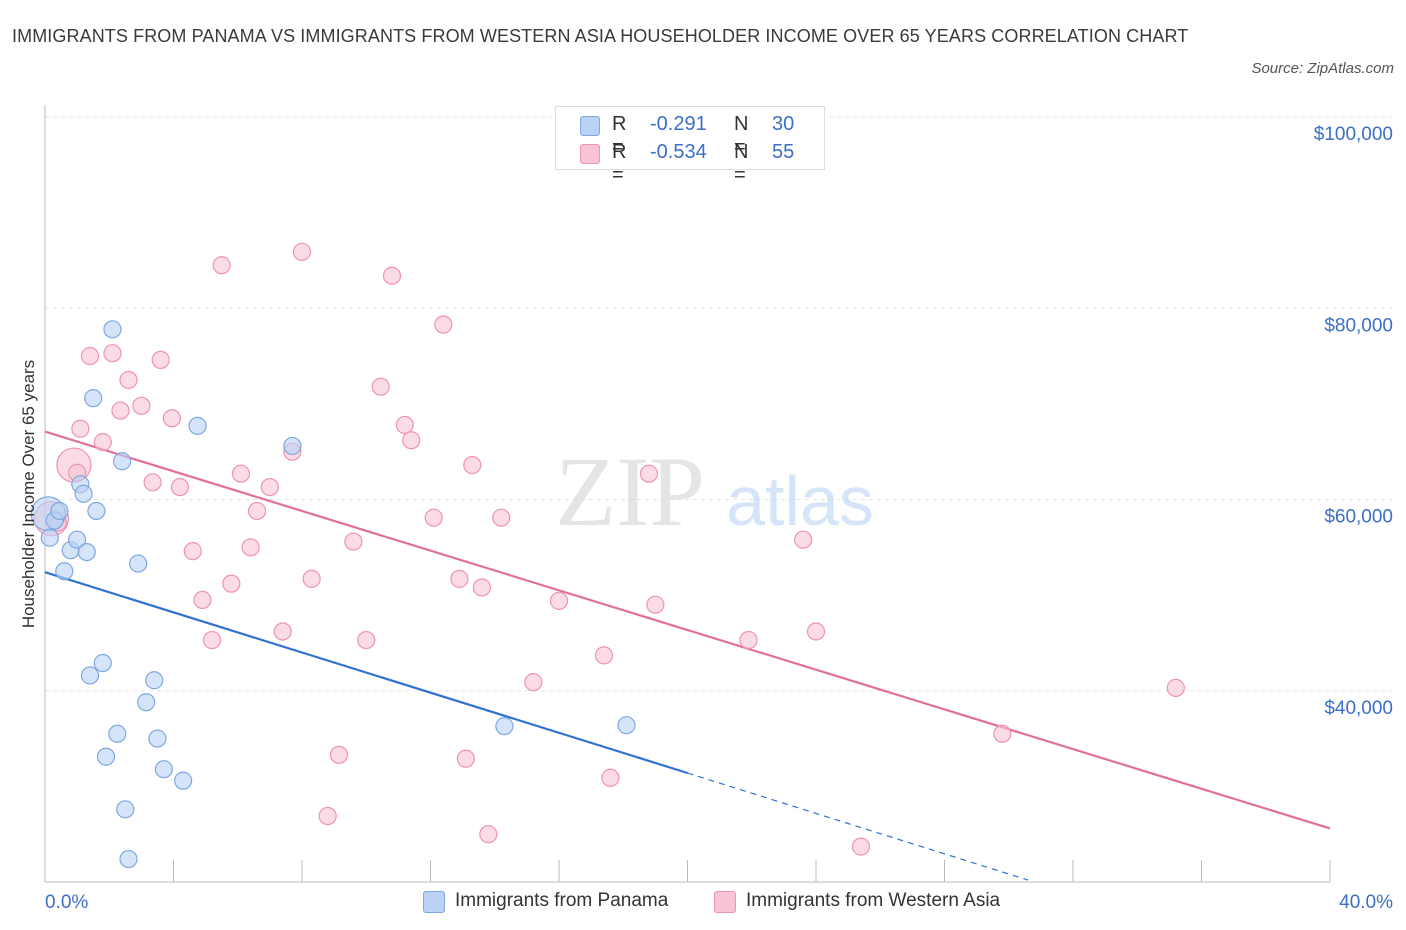 This screenshot has height=930, width=1406. What do you see at coordinates (1366, 902) in the screenshot?
I see `x-tick-label: 40.0%` at bounding box center [1366, 902].